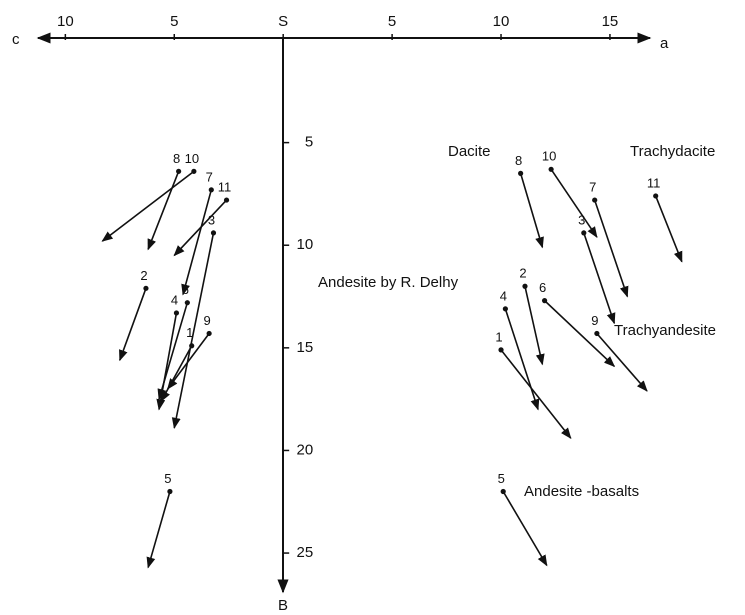 The image size is (745, 615). I want to click on annotation: Trachydacite, so click(672, 151).